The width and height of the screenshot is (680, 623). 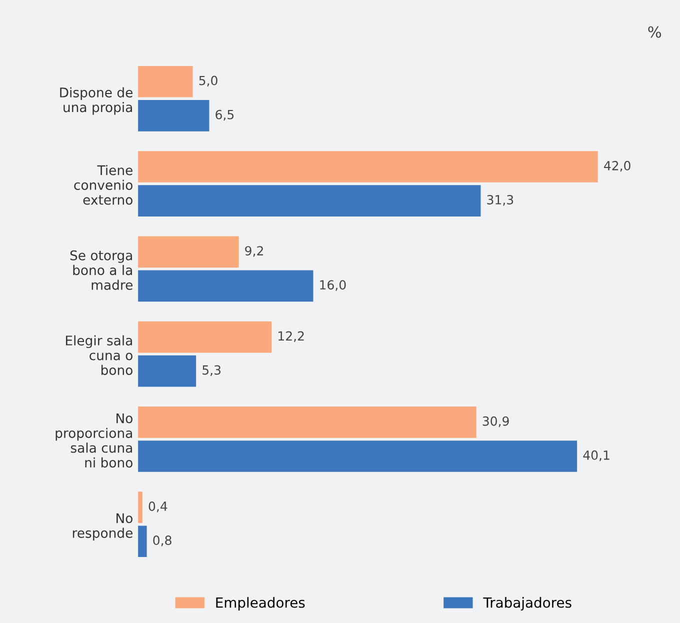 What do you see at coordinates (333, 285) in the screenshot?
I see `data-label: 16,0` at bounding box center [333, 285].